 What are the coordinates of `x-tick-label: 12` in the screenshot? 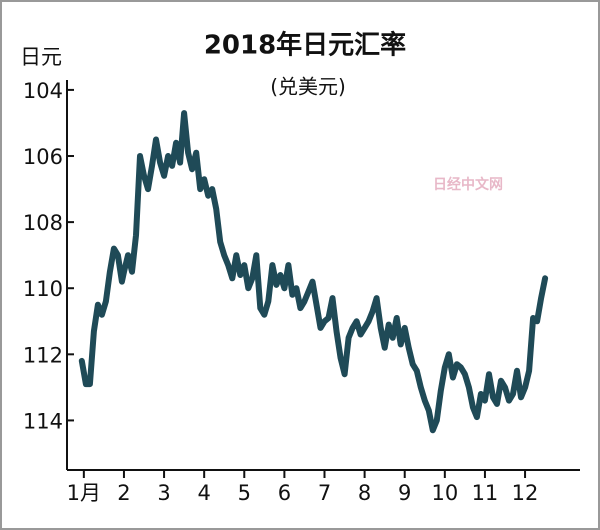 It's located at (525, 493).